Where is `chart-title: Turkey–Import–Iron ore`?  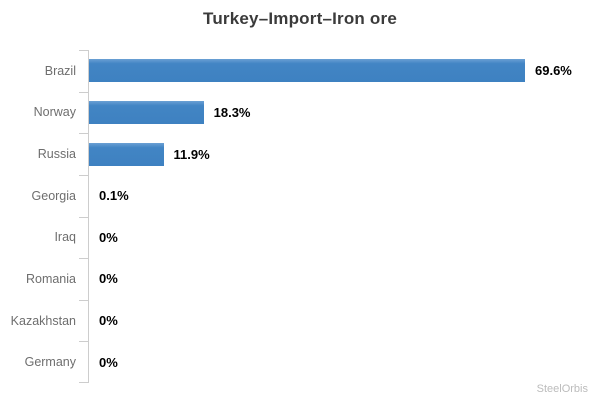 chart-title: Turkey–Import–Iron ore is located at coordinates (300, 18).